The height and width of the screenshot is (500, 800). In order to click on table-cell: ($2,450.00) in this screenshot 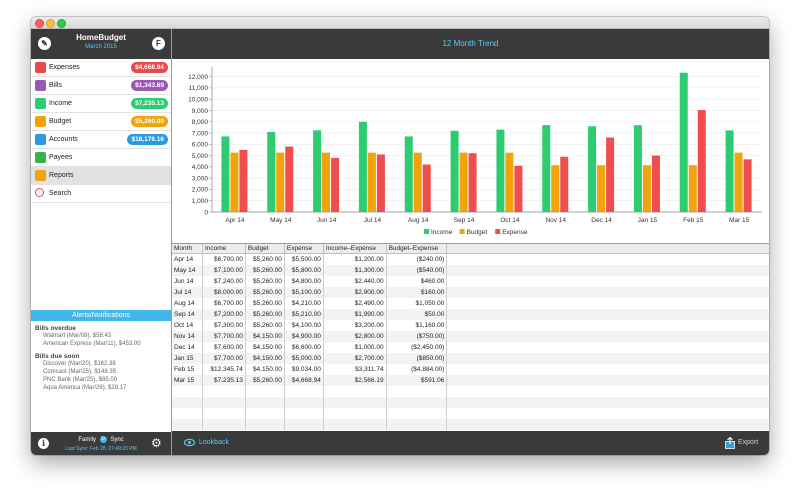, I will do `click(417, 347)`.